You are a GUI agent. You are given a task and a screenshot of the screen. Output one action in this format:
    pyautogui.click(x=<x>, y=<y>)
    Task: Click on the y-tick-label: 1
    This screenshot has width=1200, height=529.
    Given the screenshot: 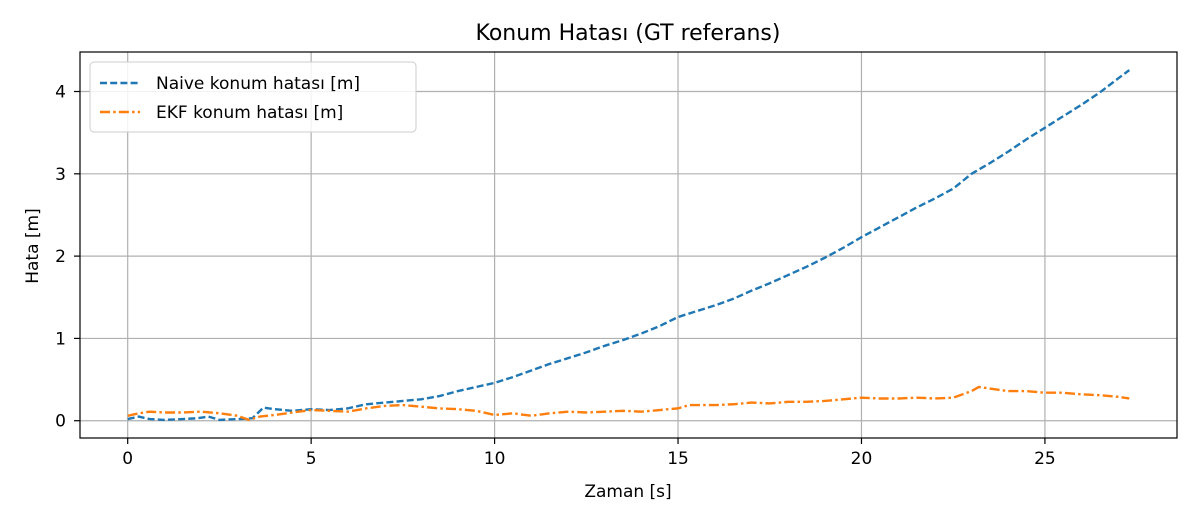 What is the action you would take?
    pyautogui.click(x=60, y=339)
    